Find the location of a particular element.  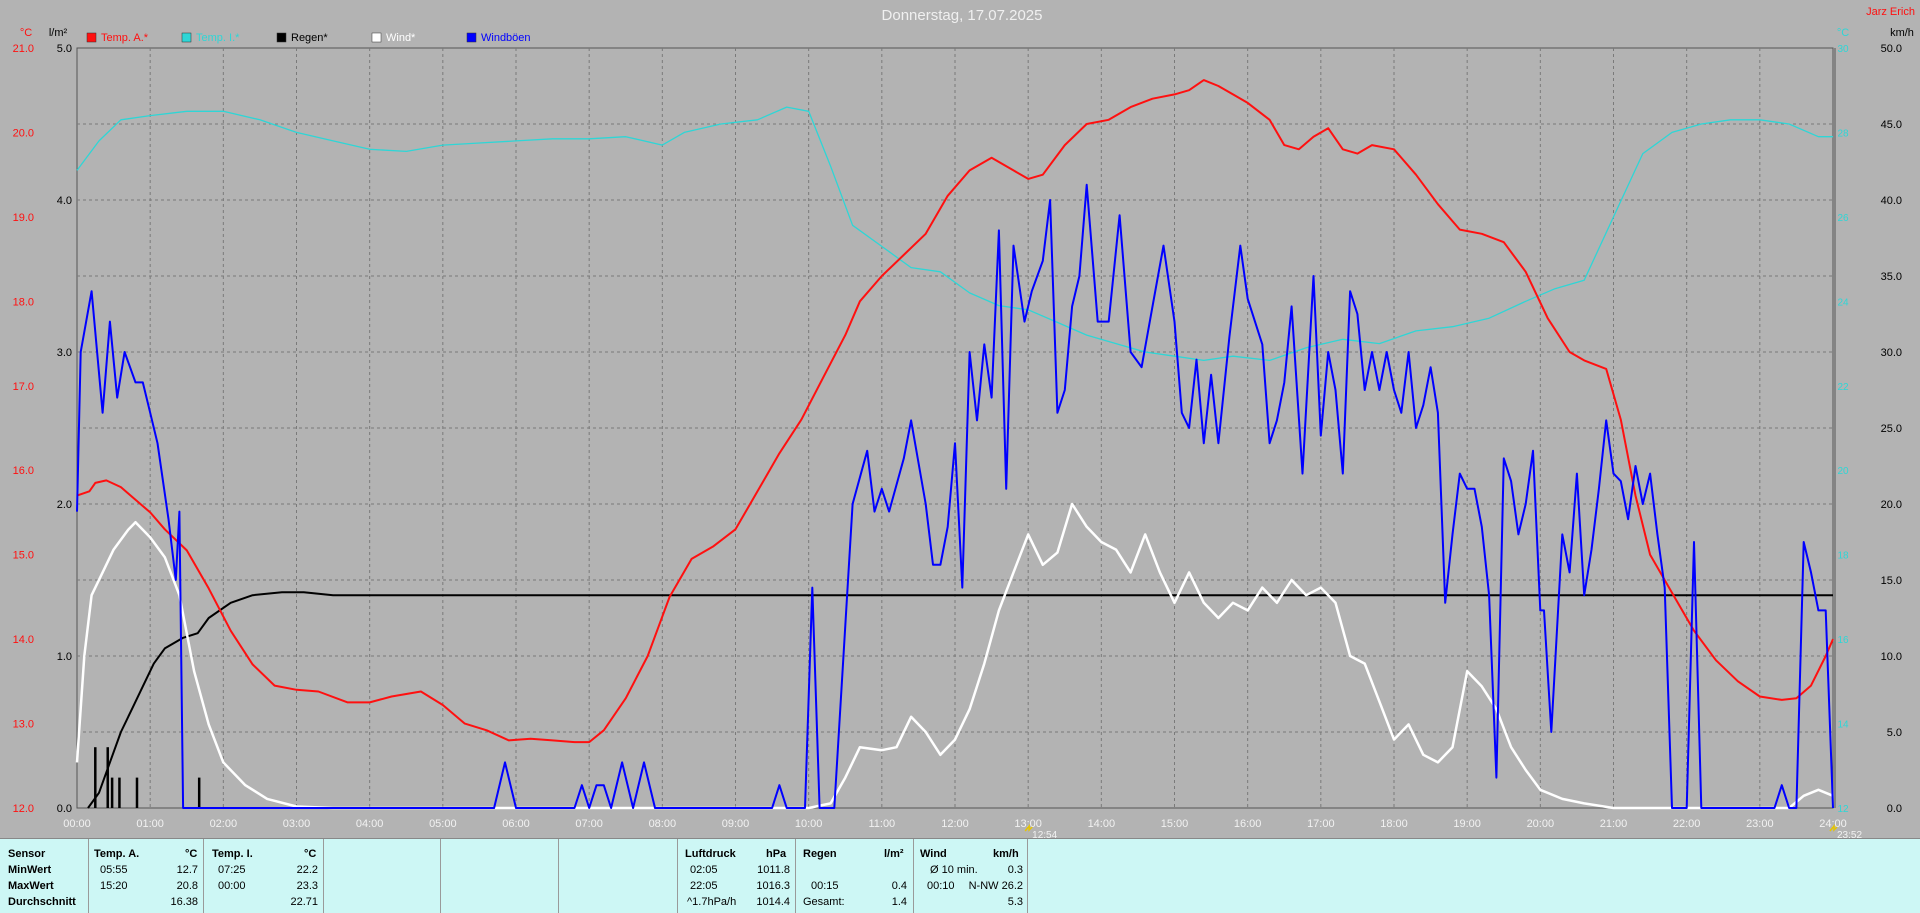

indoor-tick-label: 16 is located at coordinates (1843, 640).